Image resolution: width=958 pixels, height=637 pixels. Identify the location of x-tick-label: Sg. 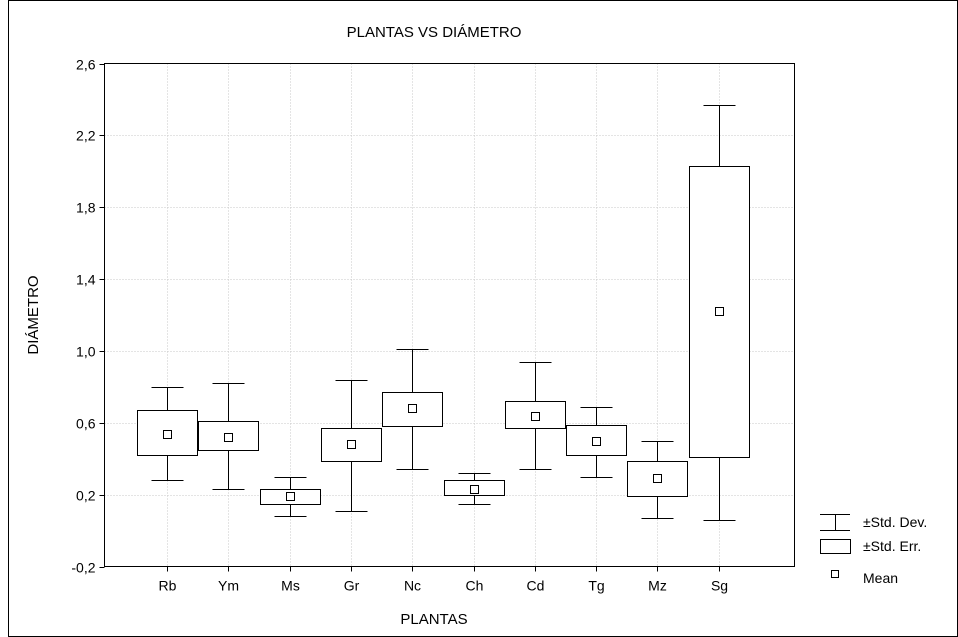
(719, 586).